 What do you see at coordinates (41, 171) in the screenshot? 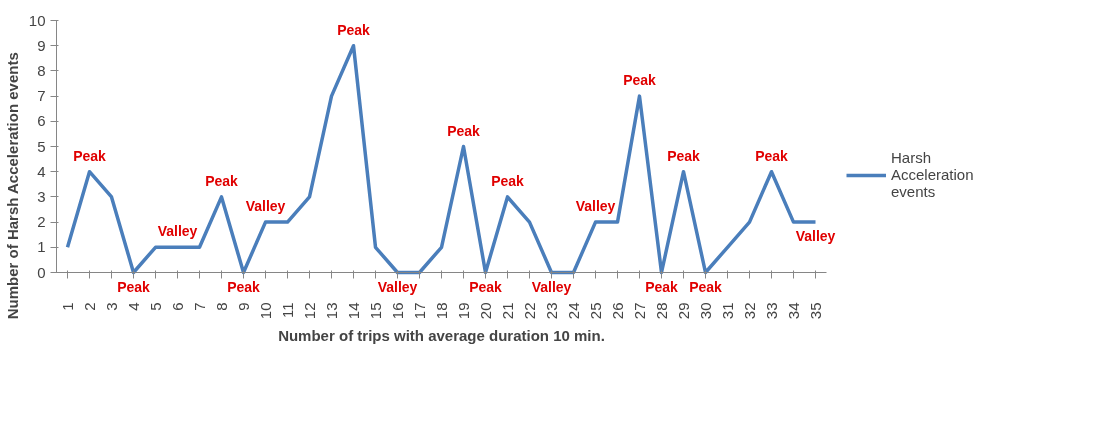
I see `y-tick-label: 4` at bounding box center [41, 171].